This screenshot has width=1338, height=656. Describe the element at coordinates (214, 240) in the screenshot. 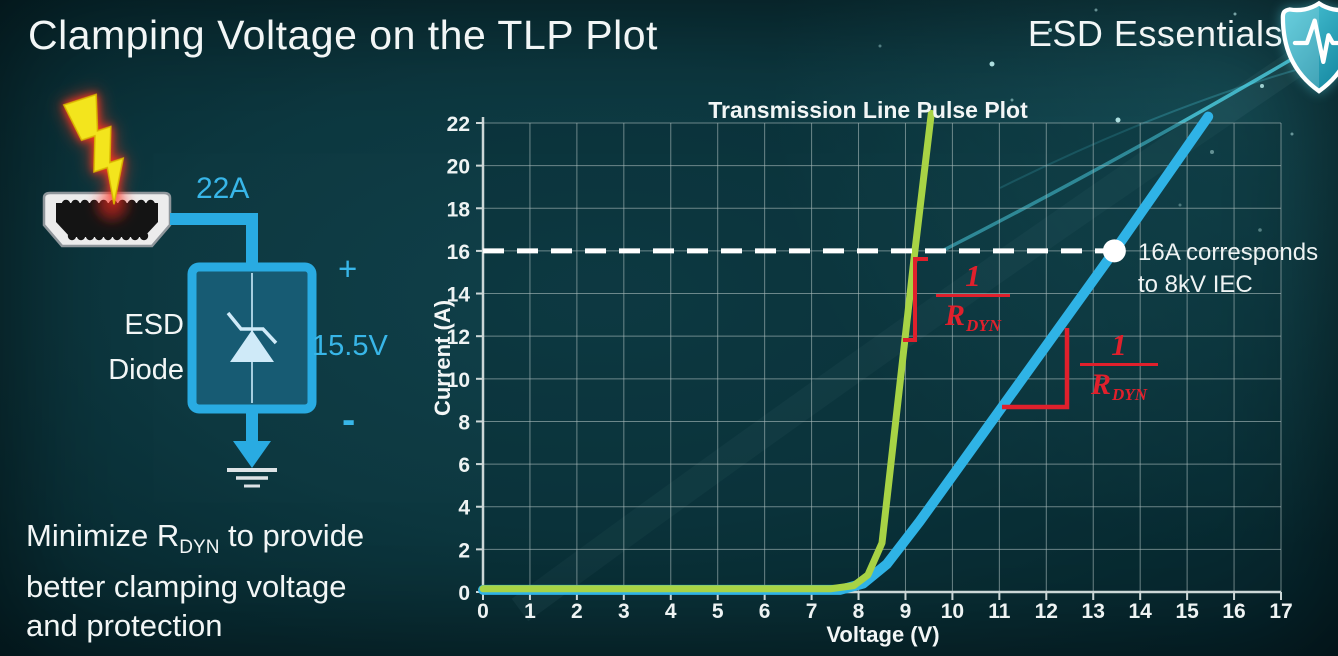

I see `wire` at that location.